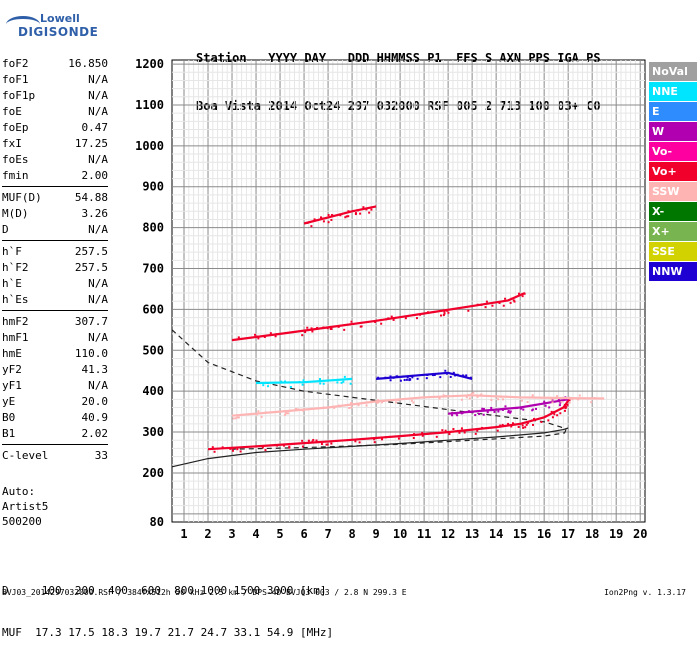  What do you see at coordinates (55, 456) in the screenshot?
I see `param-row: C-level 33` at bounding box center [55, 456].